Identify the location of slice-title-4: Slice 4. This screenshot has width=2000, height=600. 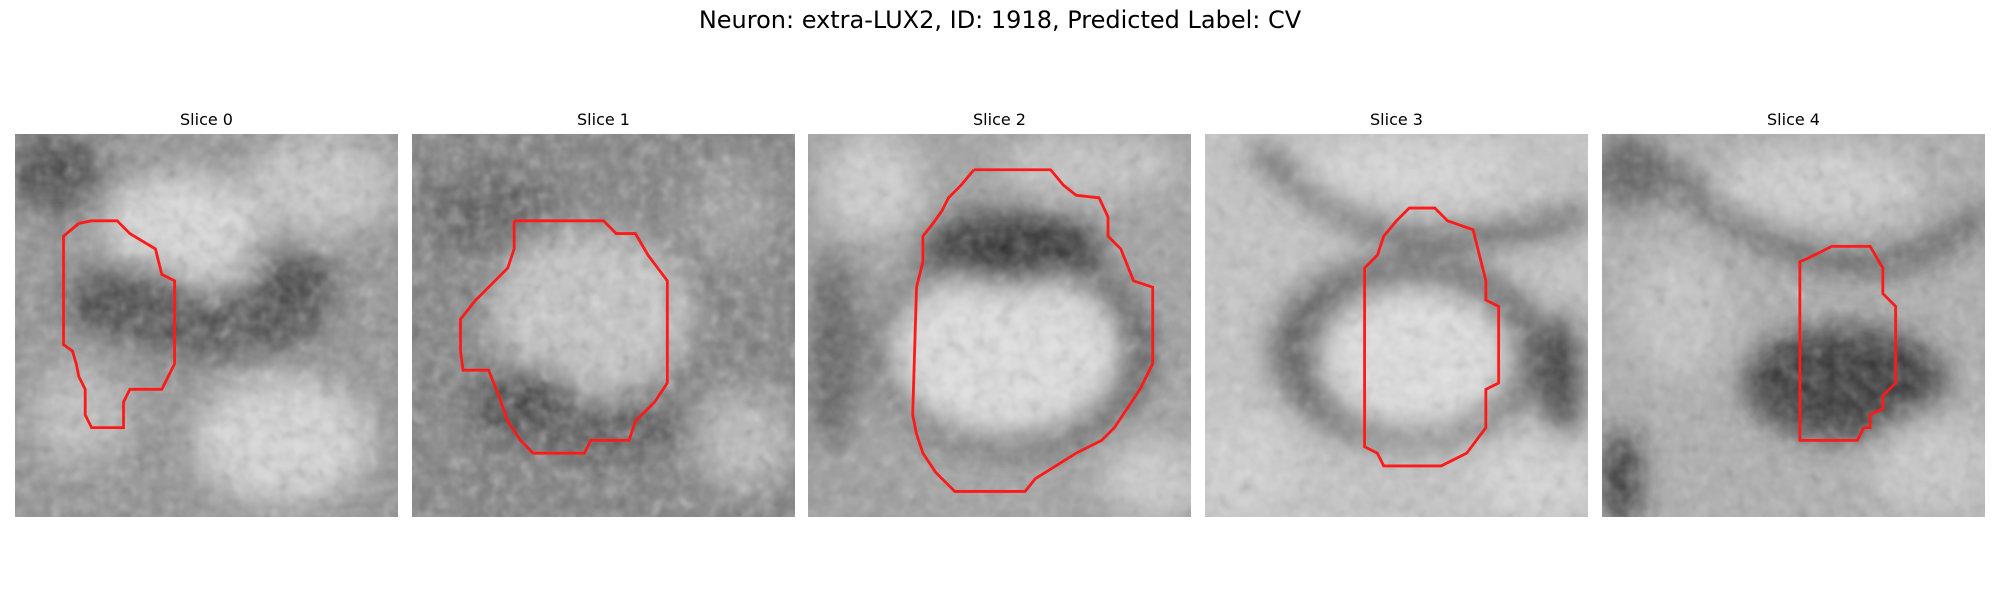
(1793, 119).